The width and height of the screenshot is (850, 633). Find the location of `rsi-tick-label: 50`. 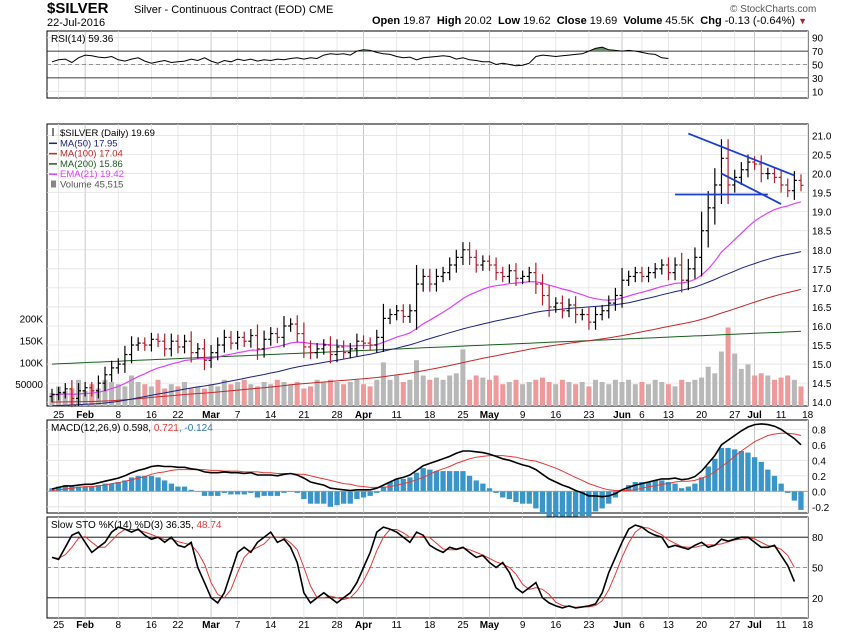

rsi-tick-label: 50 is located at coordinates (818, 66).